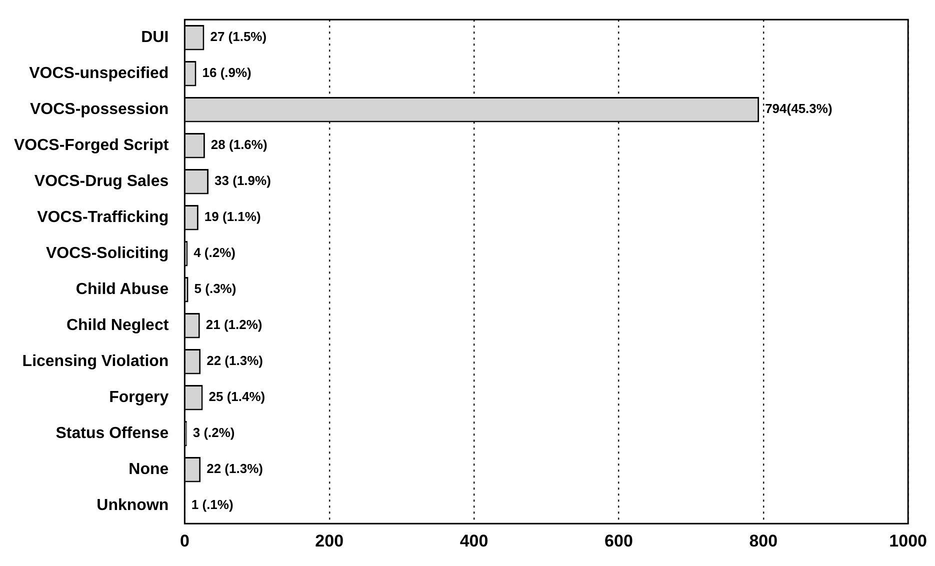  I want to click on data-label: 27 (1.5%), so click(238, 36).